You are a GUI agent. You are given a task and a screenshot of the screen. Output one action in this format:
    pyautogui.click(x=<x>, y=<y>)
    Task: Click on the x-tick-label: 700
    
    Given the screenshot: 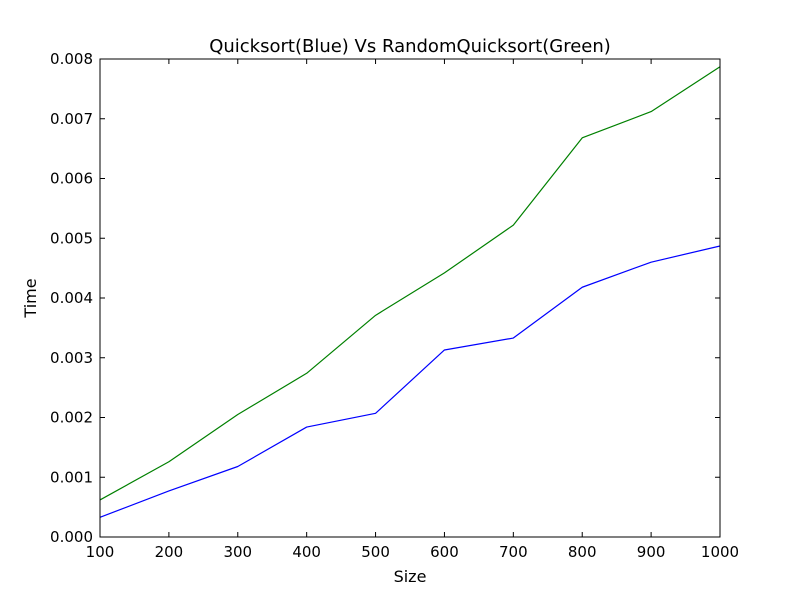 What is the action you would take?
    pyautogui.click(x=513, y=552)
    